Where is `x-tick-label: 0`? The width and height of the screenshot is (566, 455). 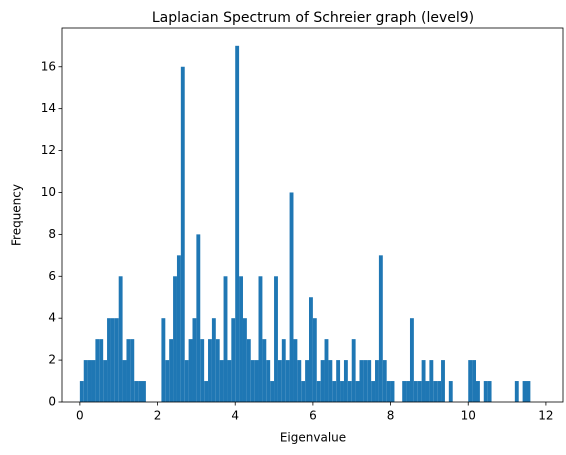 x-tick-label: 0 is located at coordinates (80, 416).